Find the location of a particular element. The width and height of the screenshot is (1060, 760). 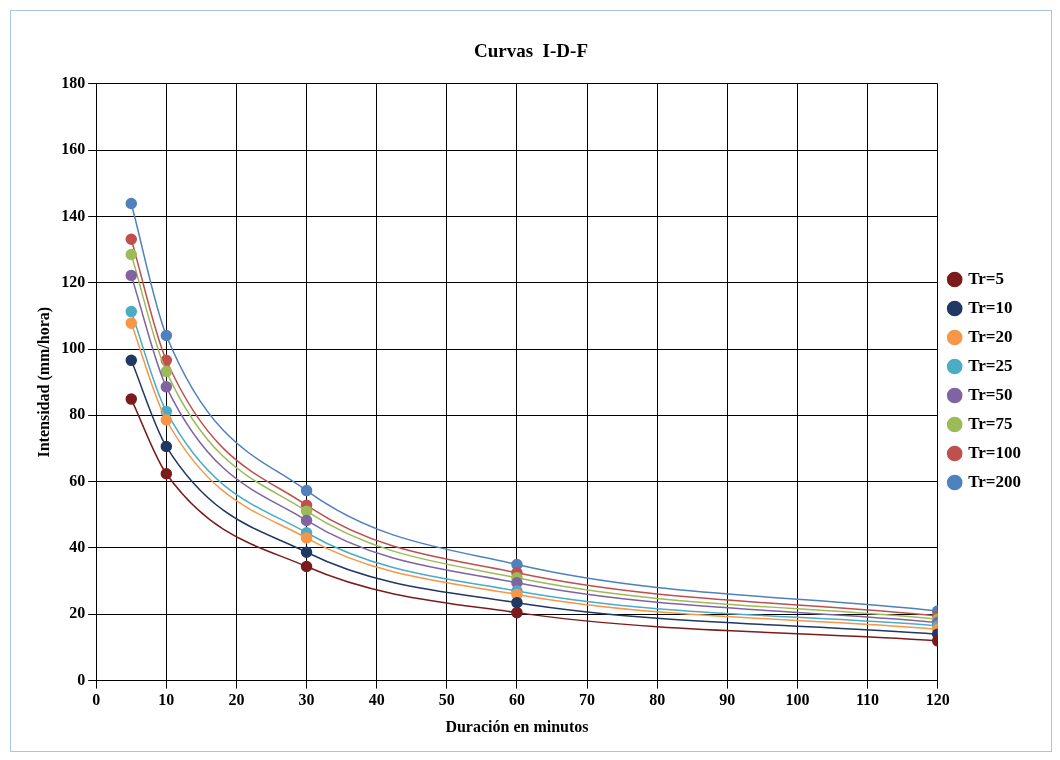

x-tick-label: 100 is located at coordinates (797, 700).